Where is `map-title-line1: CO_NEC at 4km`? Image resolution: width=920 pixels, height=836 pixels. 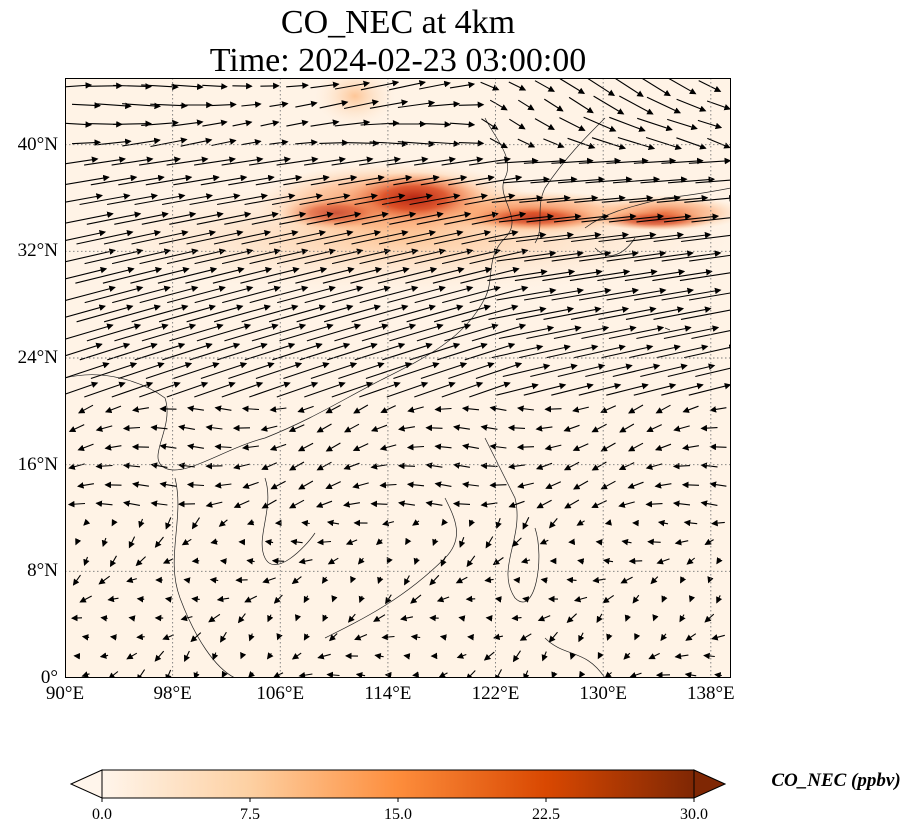
map-title-line1: CO_NEC at 4km is located at coordinates (398, 22).